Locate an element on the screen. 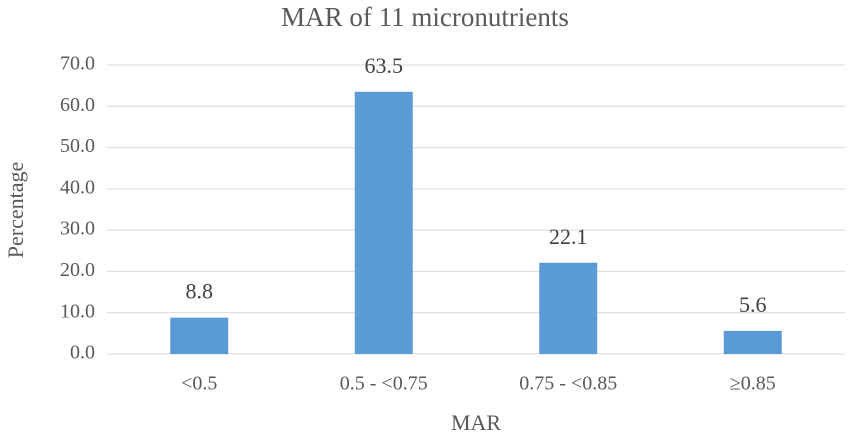 Image resolution: width=851 pixels, height=440 pixels. data-label: 22.1 is located at coordinates (568, 236).